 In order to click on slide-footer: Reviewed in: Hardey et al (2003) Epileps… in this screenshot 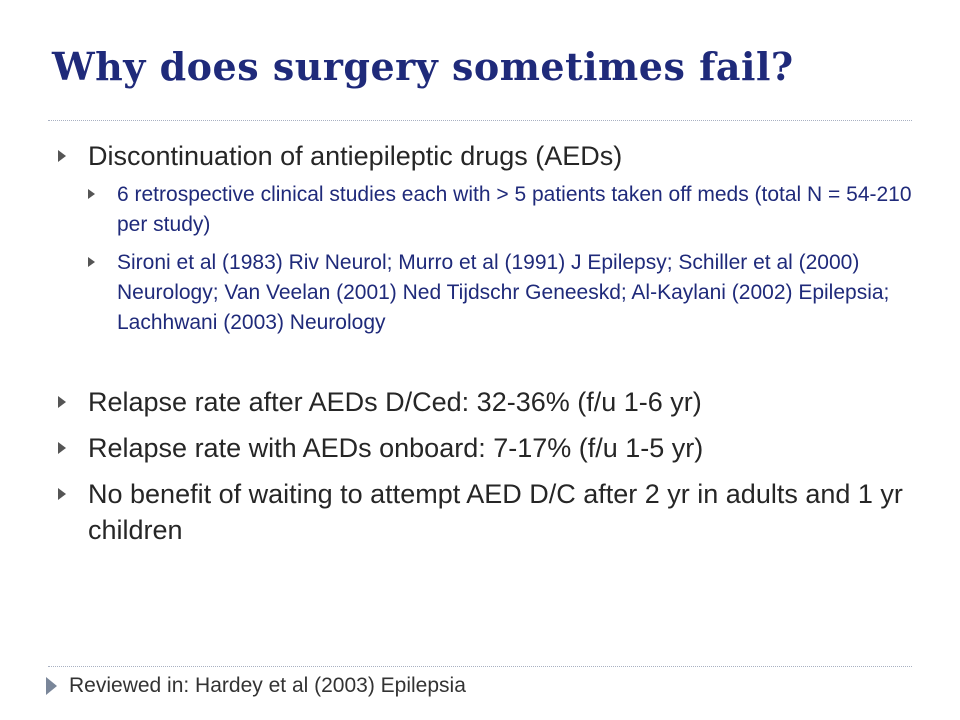, I will do `click(256, 686)`.